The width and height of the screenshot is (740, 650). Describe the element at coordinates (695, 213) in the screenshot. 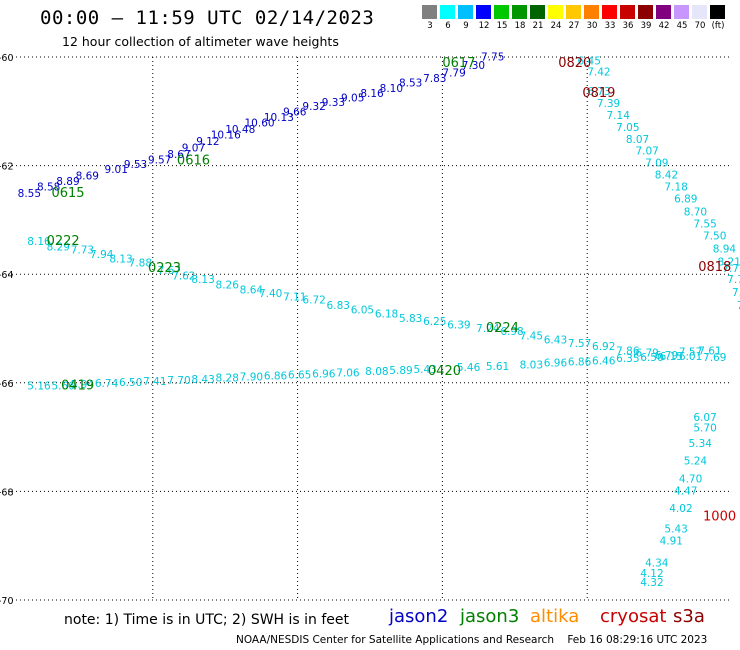

I see `wave-height-value: 8.70` at that location.